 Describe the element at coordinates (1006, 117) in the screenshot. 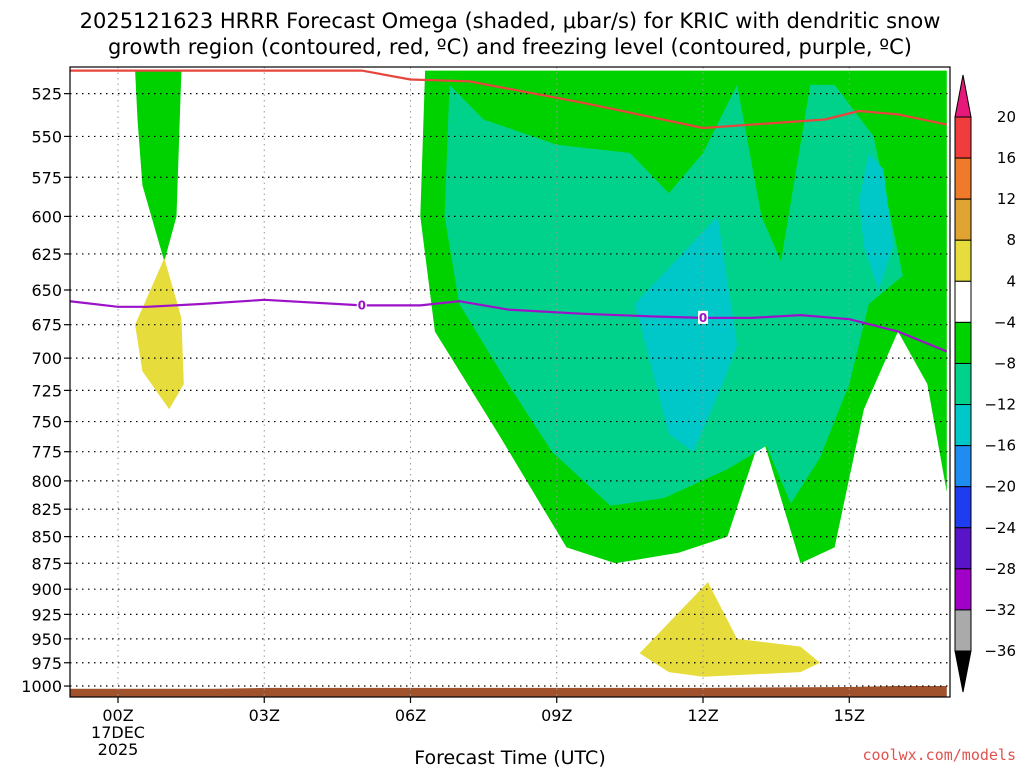

I see `colorbar-label: 20` at that location.